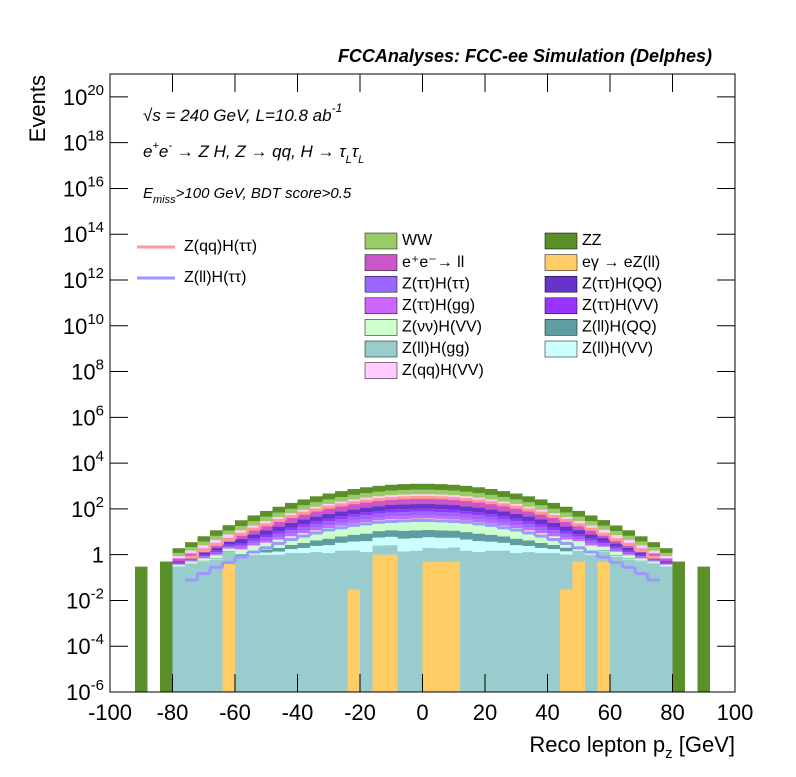 The image size is (796, 777). Describe the element at coordinates (622, 283) in the screenshot. I see `legend-label: Z(ττ)H(QQ)` at that location.